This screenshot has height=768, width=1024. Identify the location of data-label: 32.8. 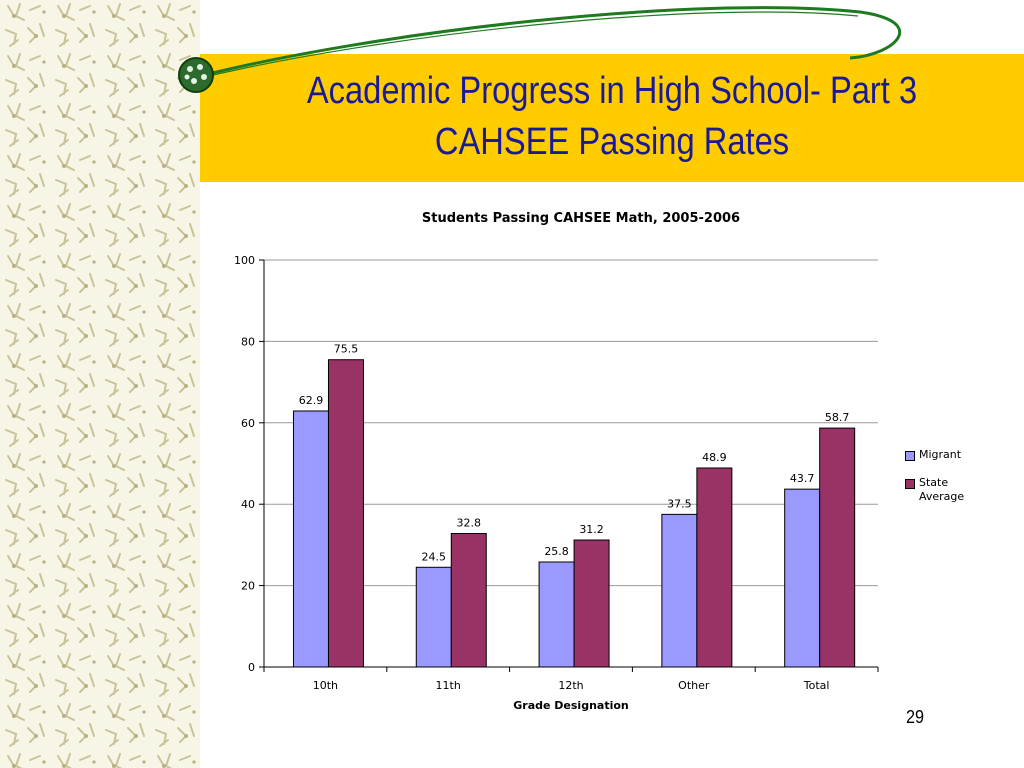
(469, 523).